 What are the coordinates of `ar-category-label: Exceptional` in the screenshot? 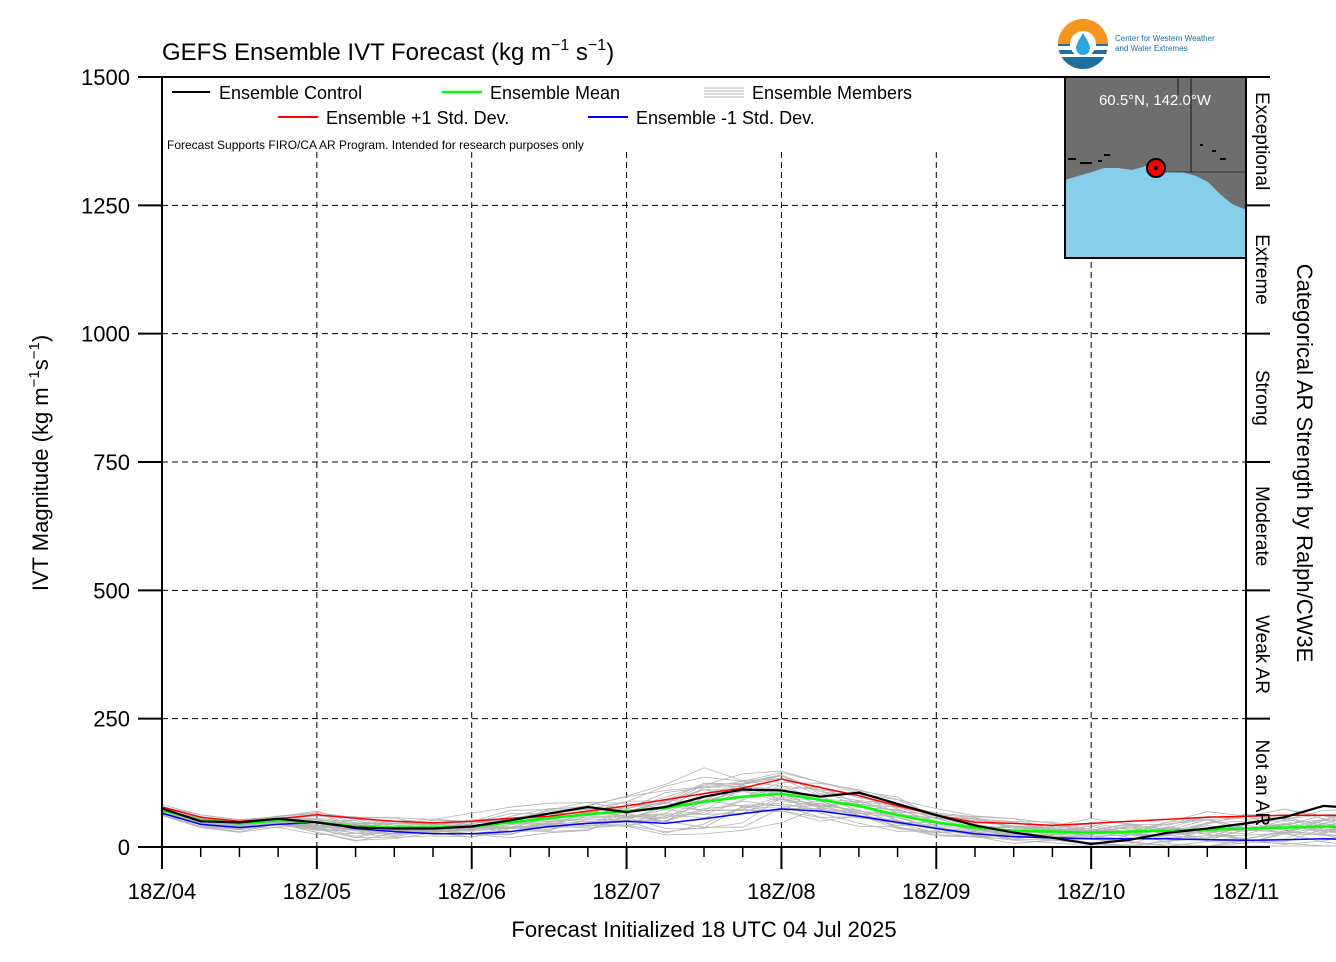 It's located at (1261, 141).